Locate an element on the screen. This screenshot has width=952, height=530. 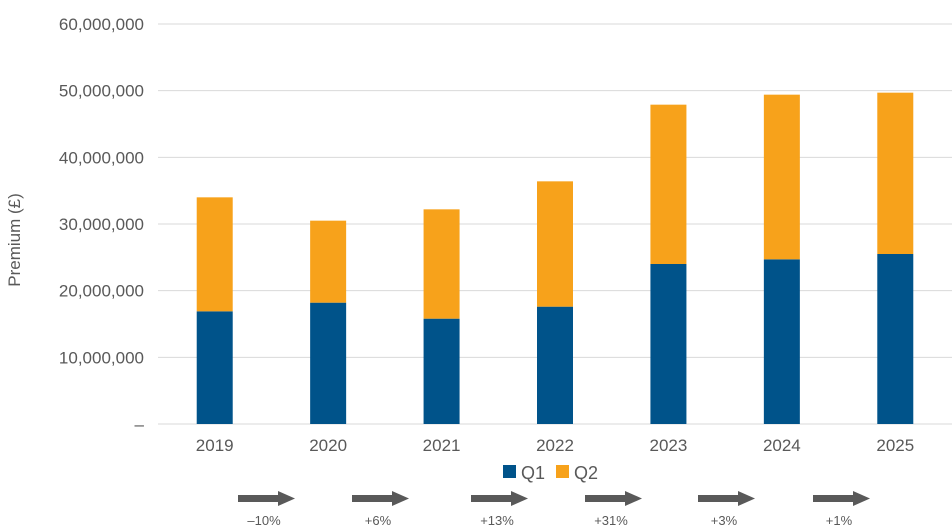
x-tick-label: 2024 is located at coordinates (782, 445).